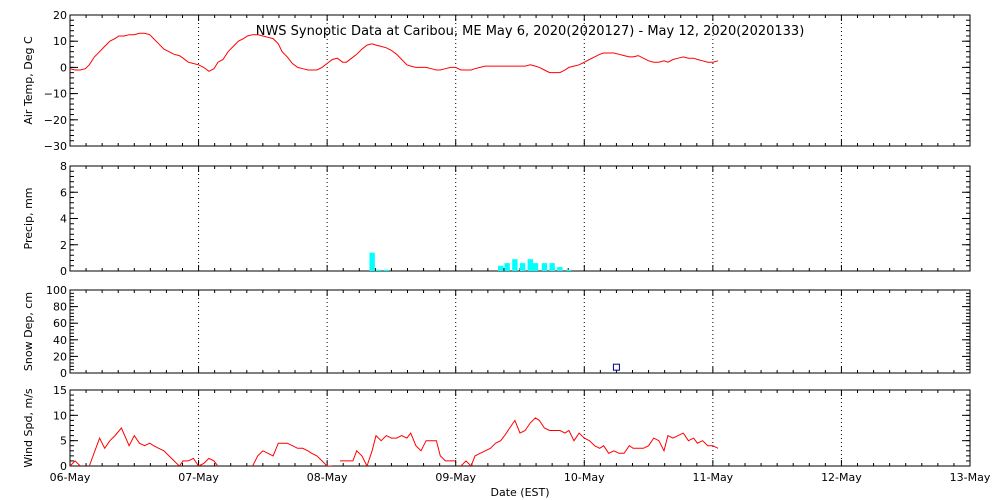 This screenshot has height=500, width=1000. What do you see at coordinates (970, 477) in the screenshot?
I see `x-tick-label: 13-May` at bounding box center [970, 477].